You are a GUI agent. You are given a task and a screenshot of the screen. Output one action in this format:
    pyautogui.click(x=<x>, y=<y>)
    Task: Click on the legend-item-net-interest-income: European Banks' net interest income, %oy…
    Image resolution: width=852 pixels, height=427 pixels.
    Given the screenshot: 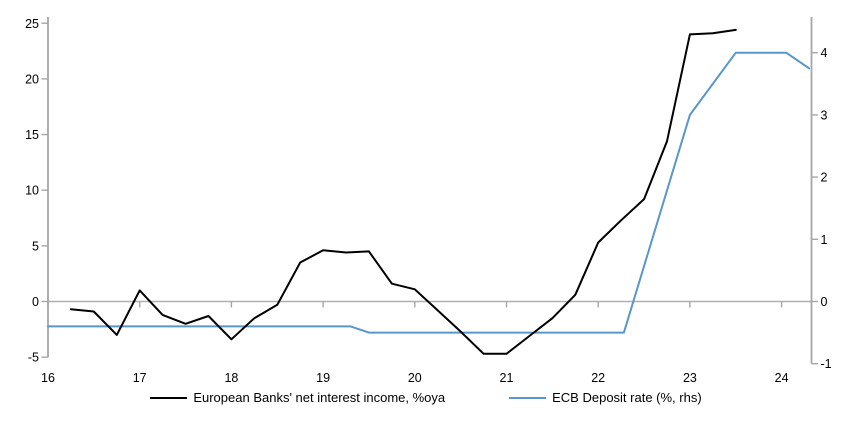 What is the action you would take?
    pyautogui.click(x=297, y=397)
    